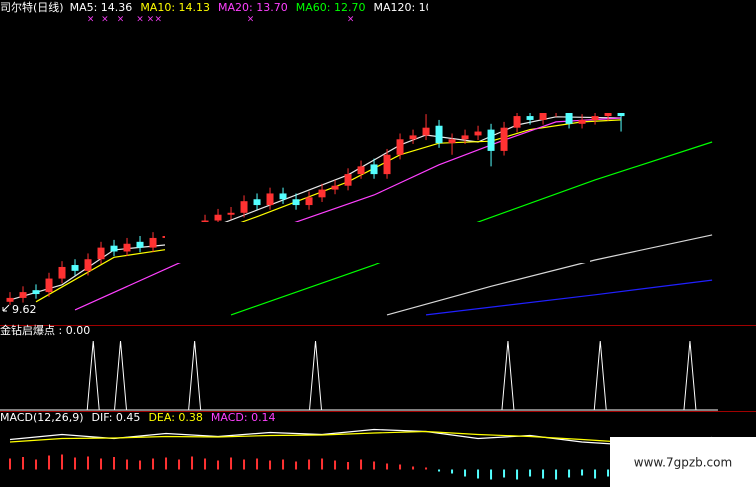 The height and width of the screenshot is (487, 756). I want to click on legend-entry: MA5: 14.36, so click(101, 7).